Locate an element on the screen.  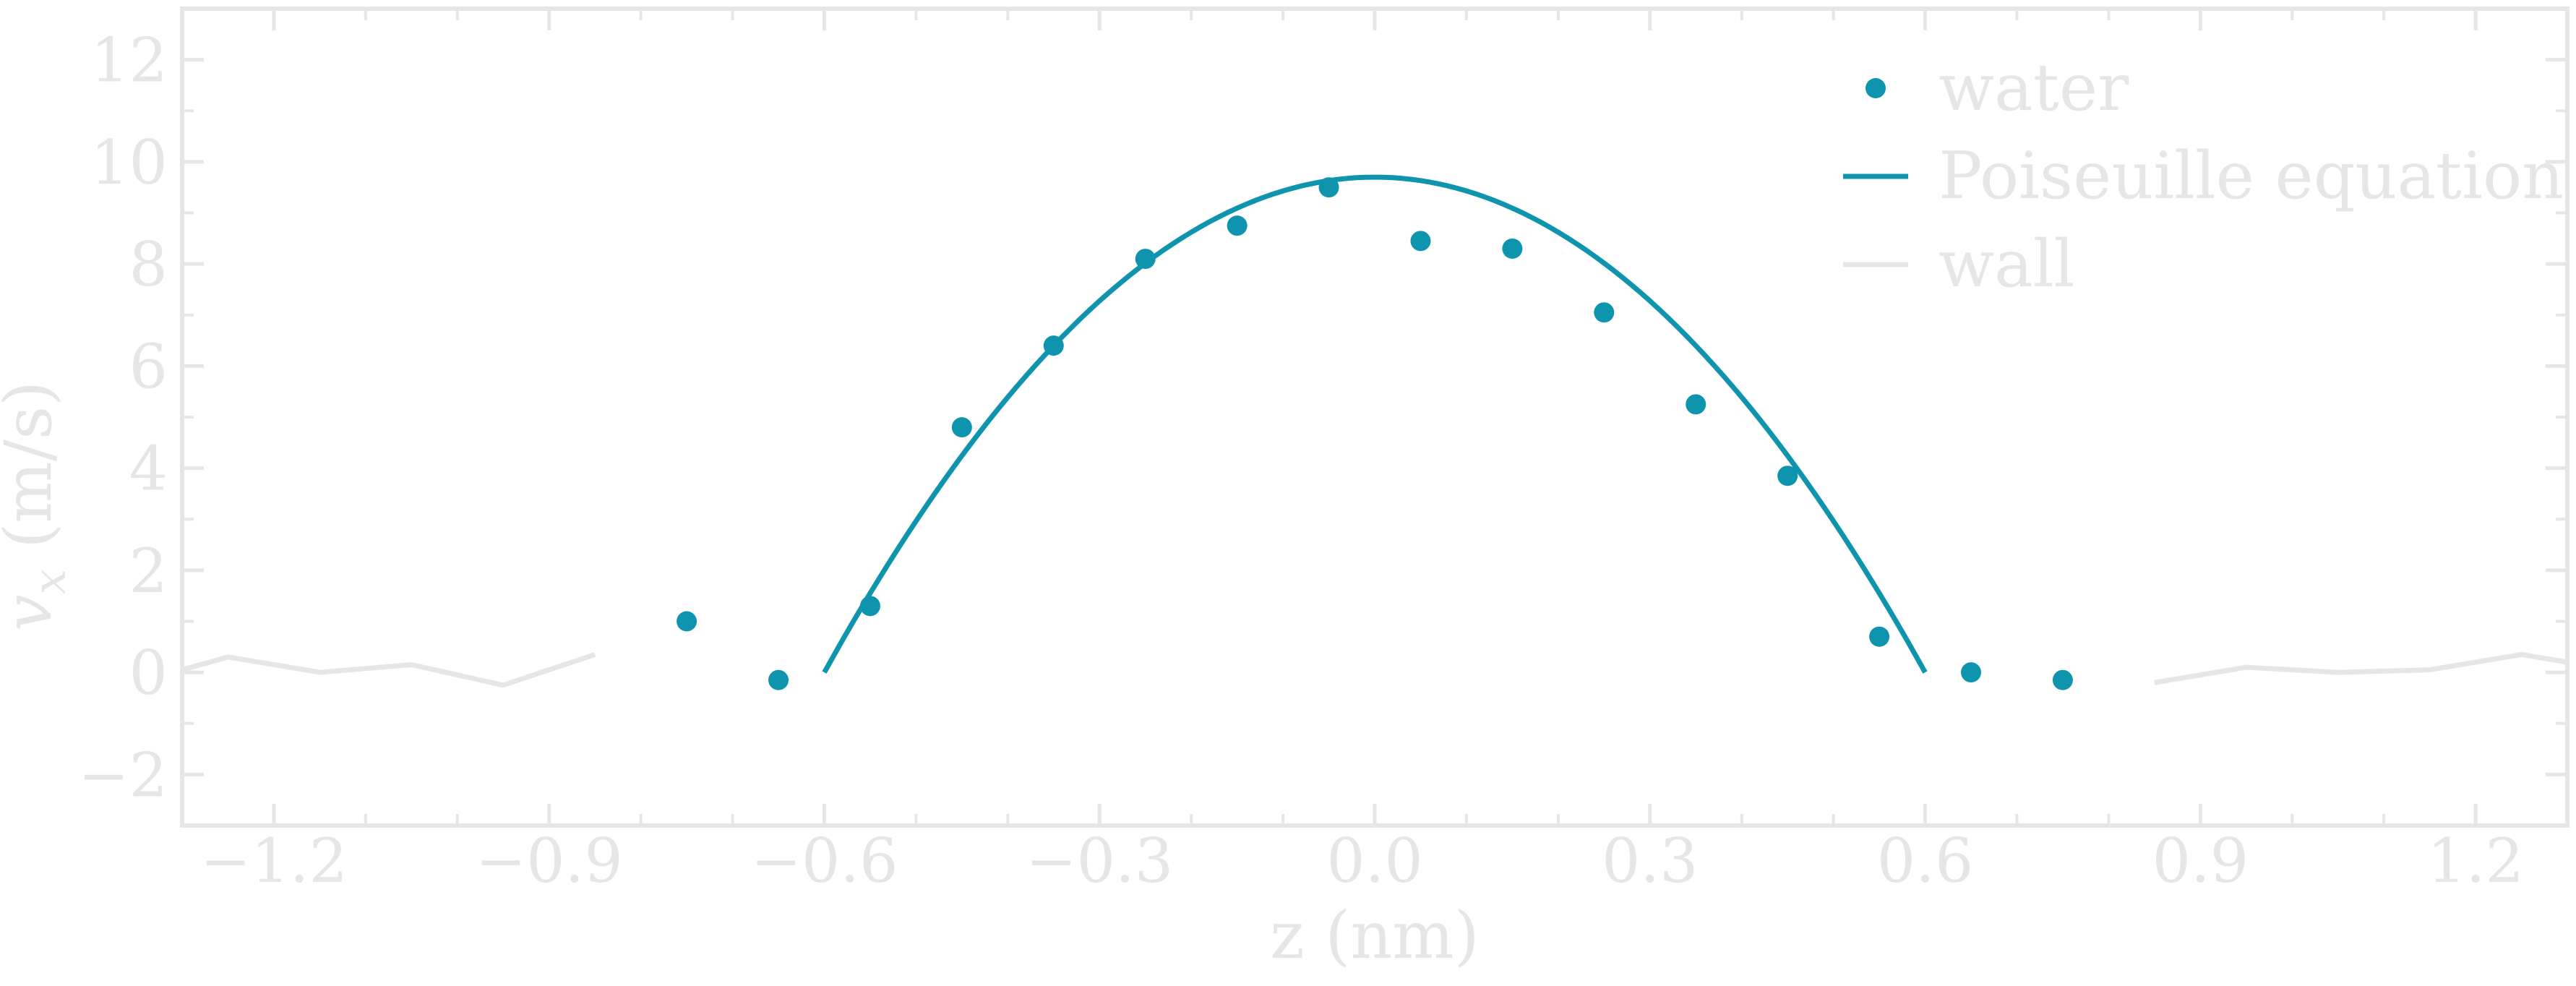
x-tick-label: 1.2 is located at coordinates (2476, 861).